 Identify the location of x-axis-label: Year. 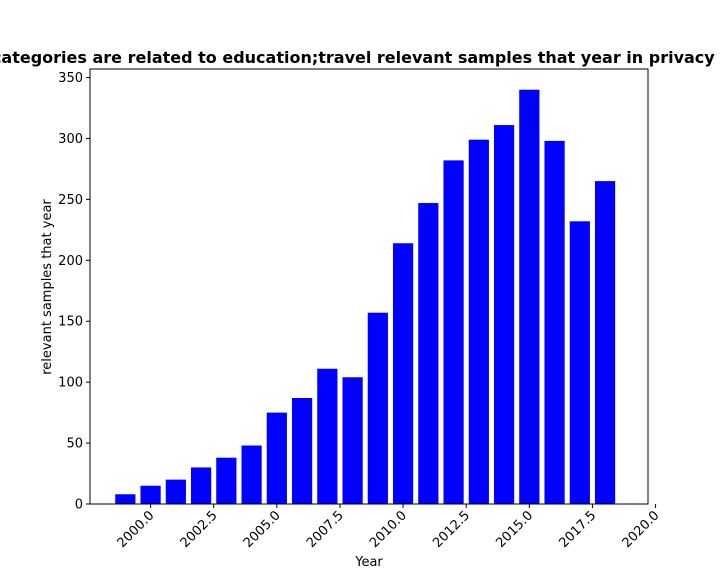
(368, 562).